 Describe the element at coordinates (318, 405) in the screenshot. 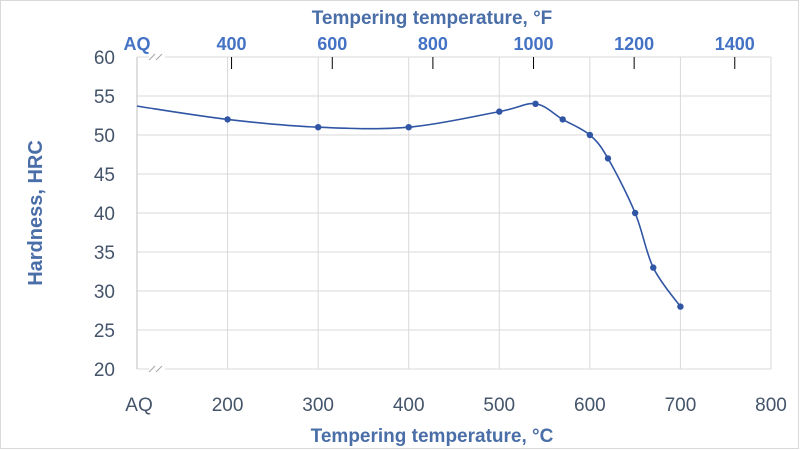

I see `x-tick-label-300: 300` at that location.